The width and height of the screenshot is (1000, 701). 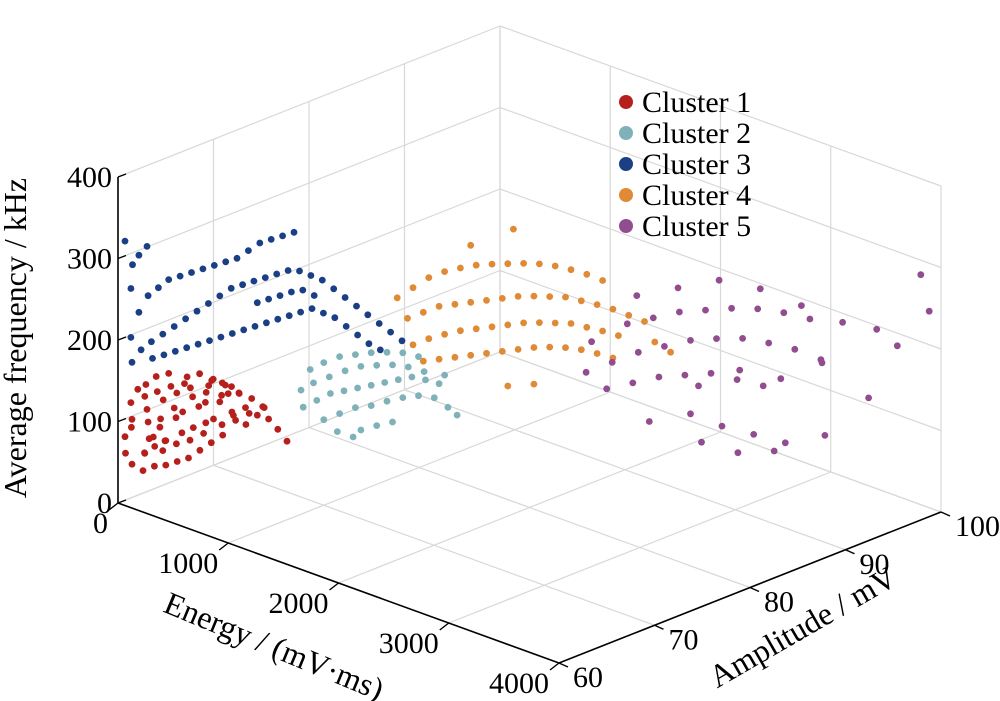 What do you see at coordinates (696, 102) in the screenshot?
I see `legend-label: Cluster 1` at bounding box center [696, 102].